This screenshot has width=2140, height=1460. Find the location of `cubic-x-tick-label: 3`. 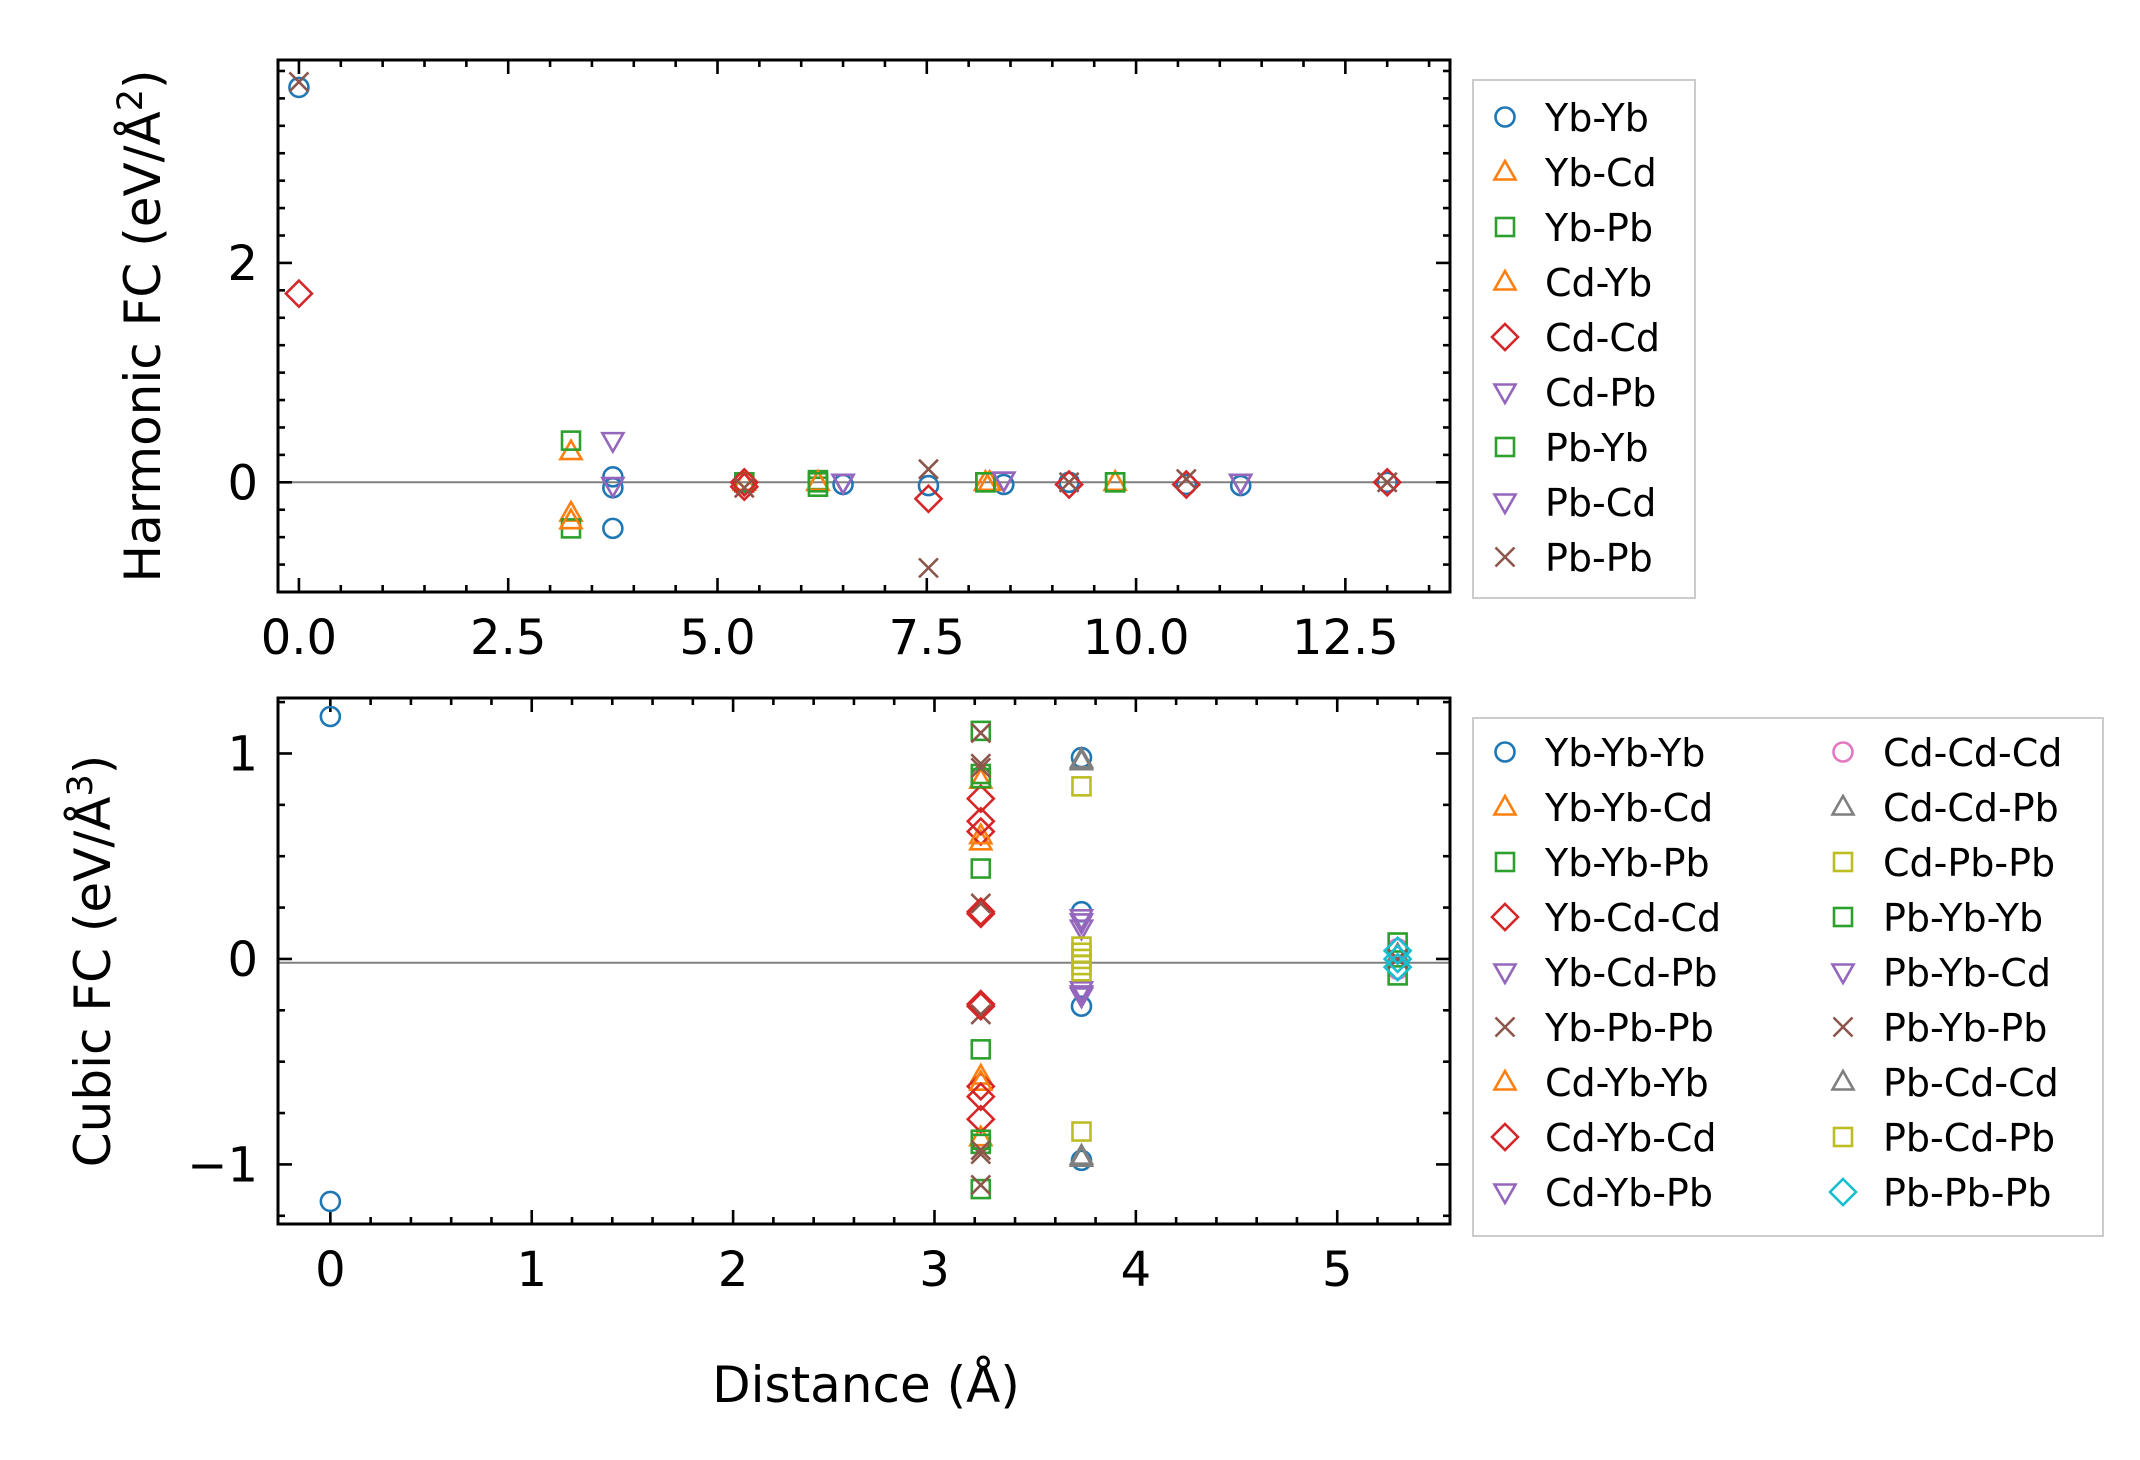

cubic-x-tick-label: 3 is located at coordinates (934, 1270).